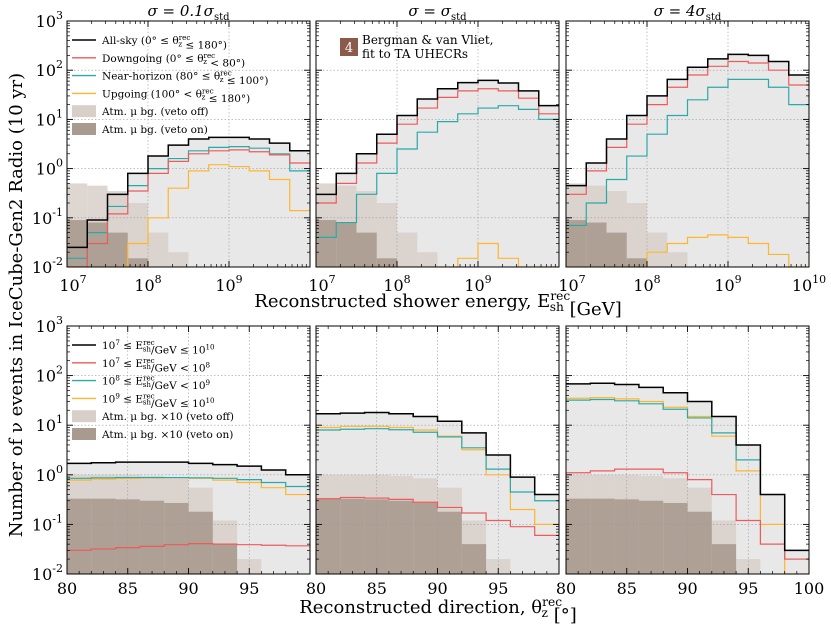 Image resolution: width=831 pixels, height=624 pixels. What do you see at coordinates (131, 346) in the screenshot?
I see `text-run: ≤ E` at bounding box center [131, 346].